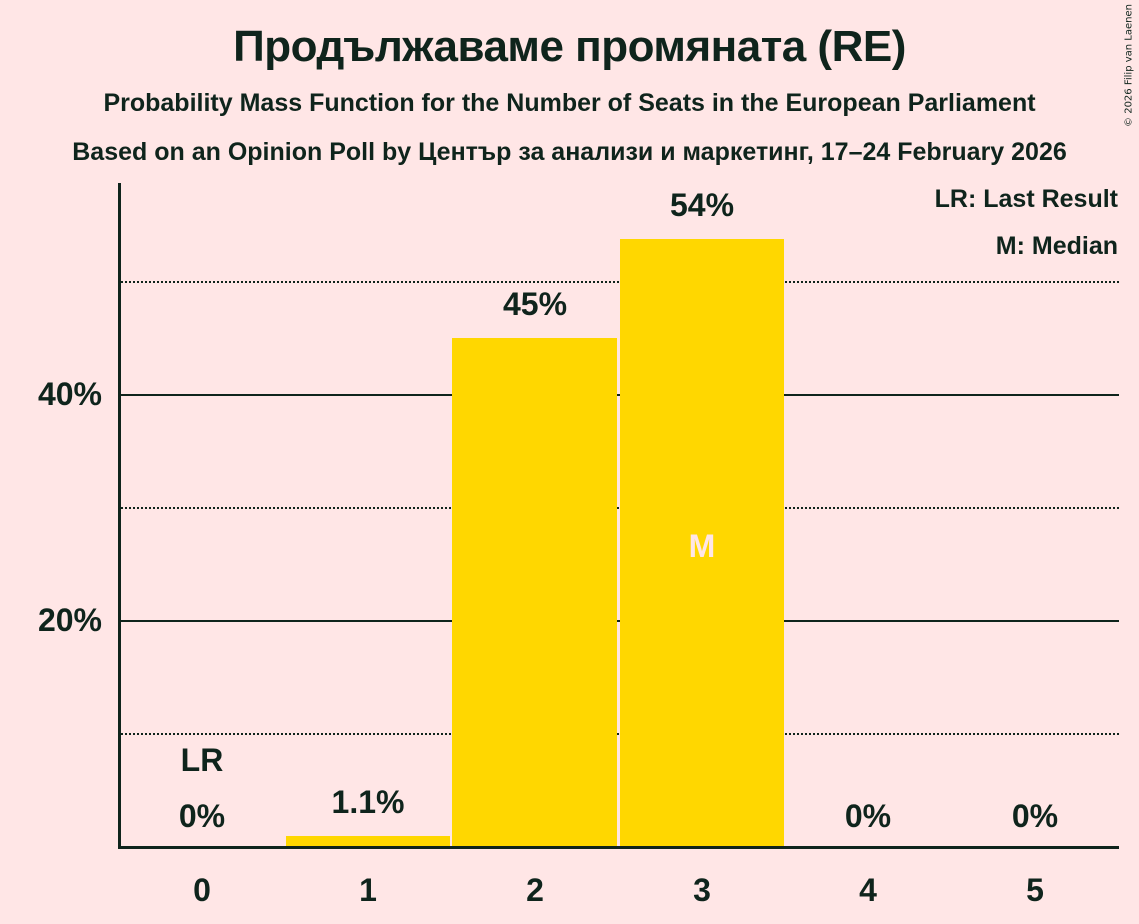  What do you see at coordinates (535, 304) in the screenshot?
I see `bar-label-2: 45%` at bounding box center [535, 304].